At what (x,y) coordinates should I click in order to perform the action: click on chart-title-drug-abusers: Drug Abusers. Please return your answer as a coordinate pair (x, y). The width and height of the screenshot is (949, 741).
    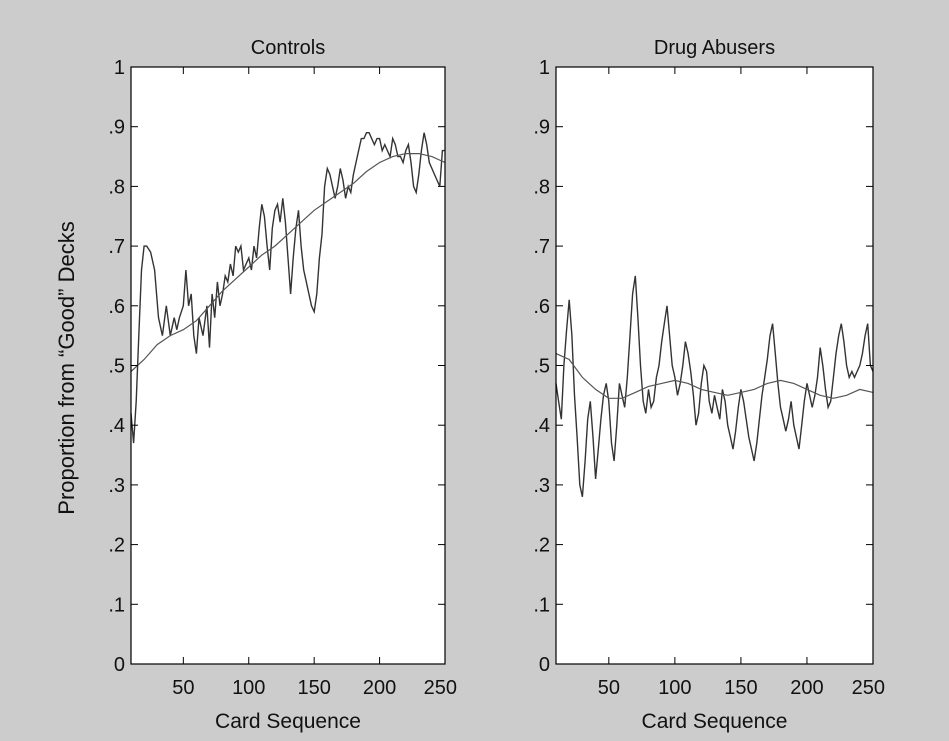
    Looking at the image, I should click on (714, 48).